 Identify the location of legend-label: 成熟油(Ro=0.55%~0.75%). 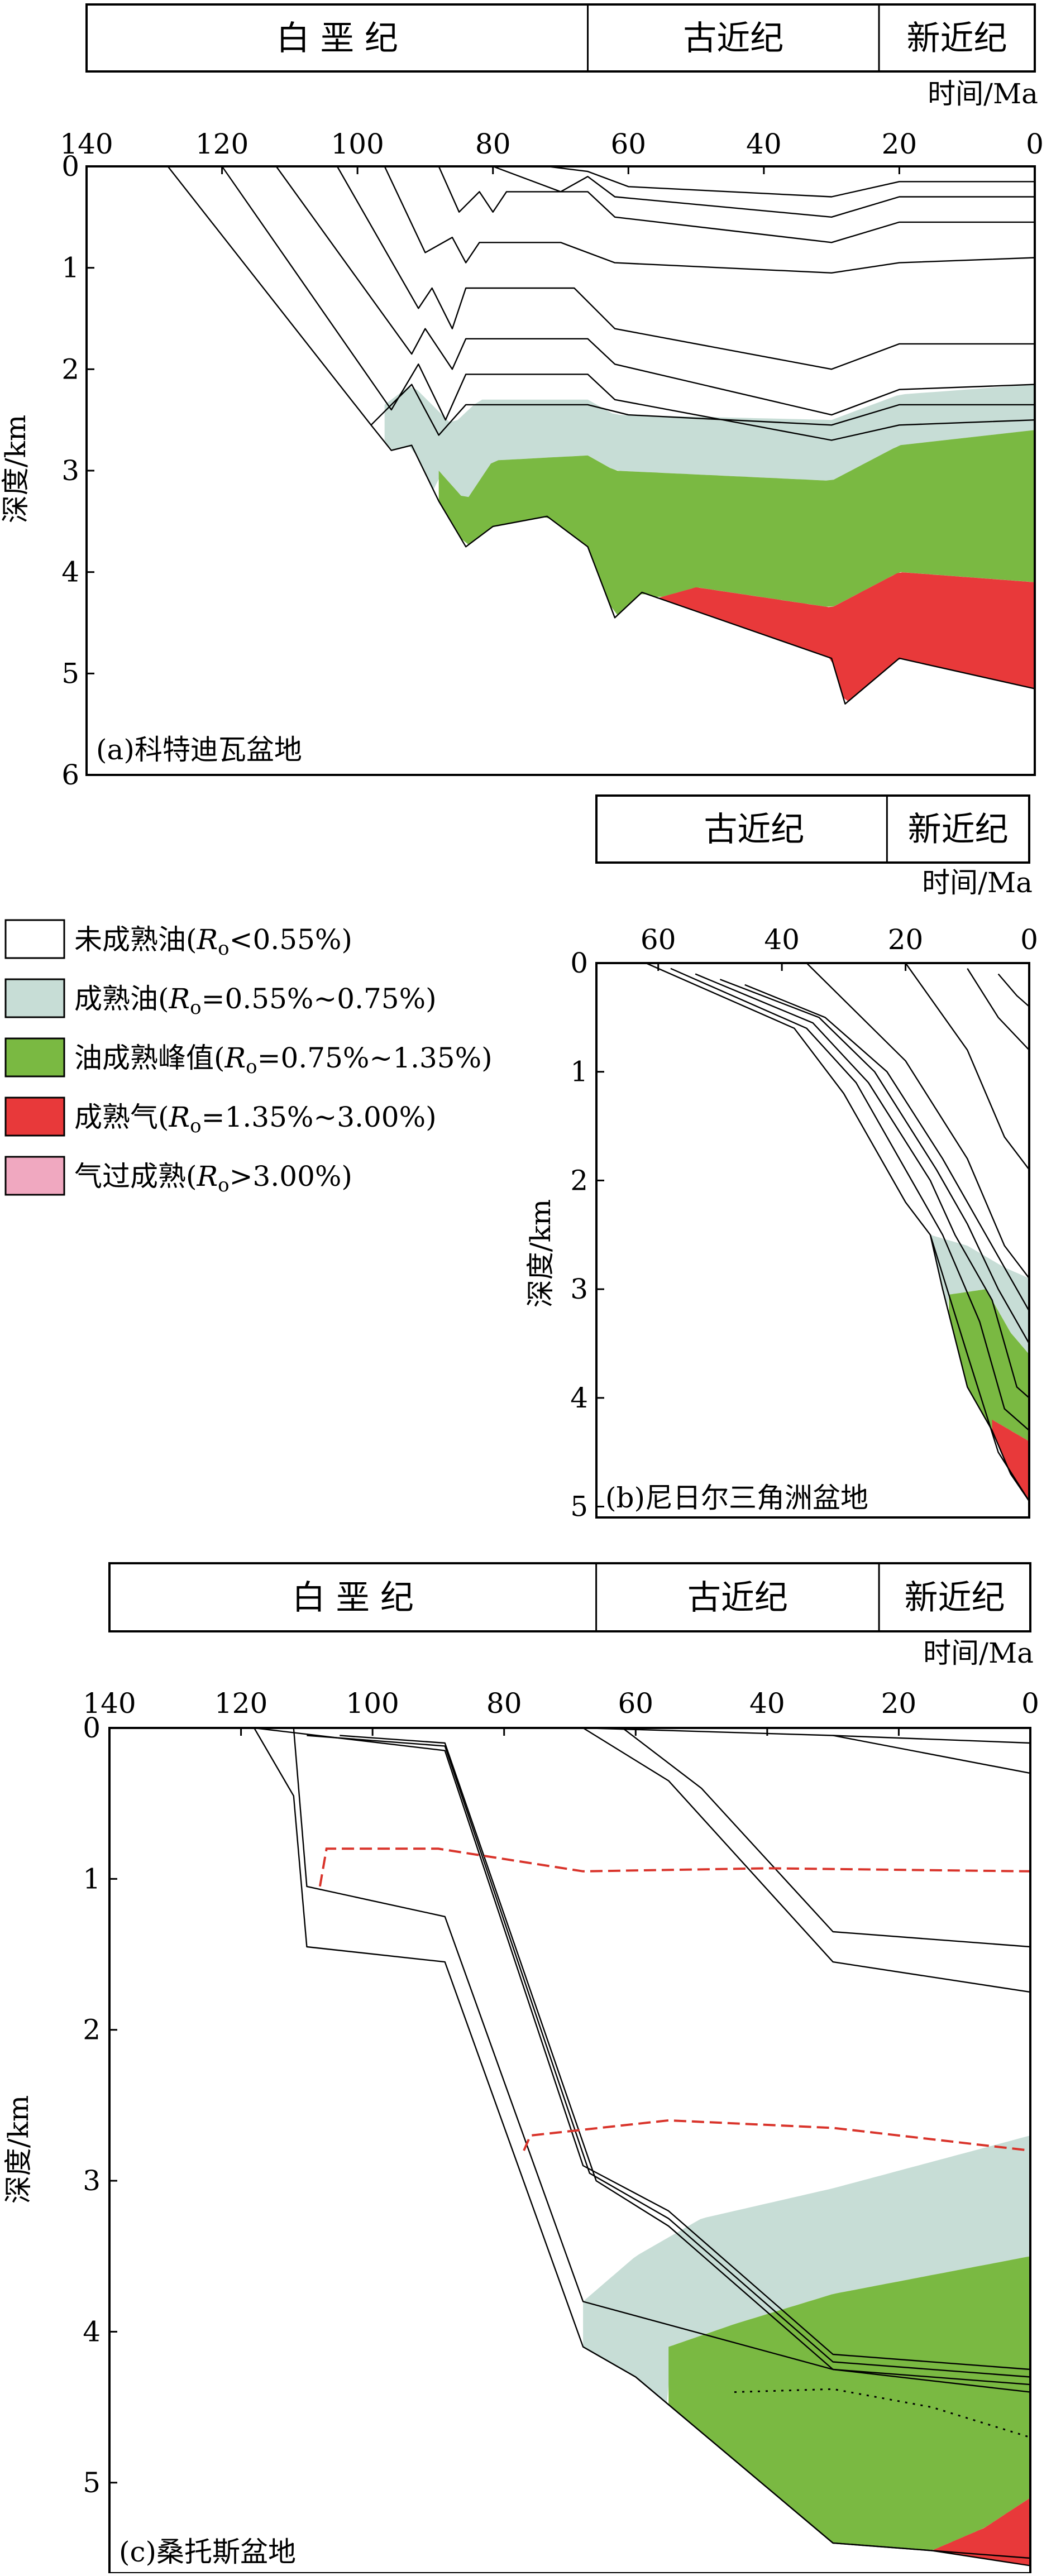
(255, 1001).